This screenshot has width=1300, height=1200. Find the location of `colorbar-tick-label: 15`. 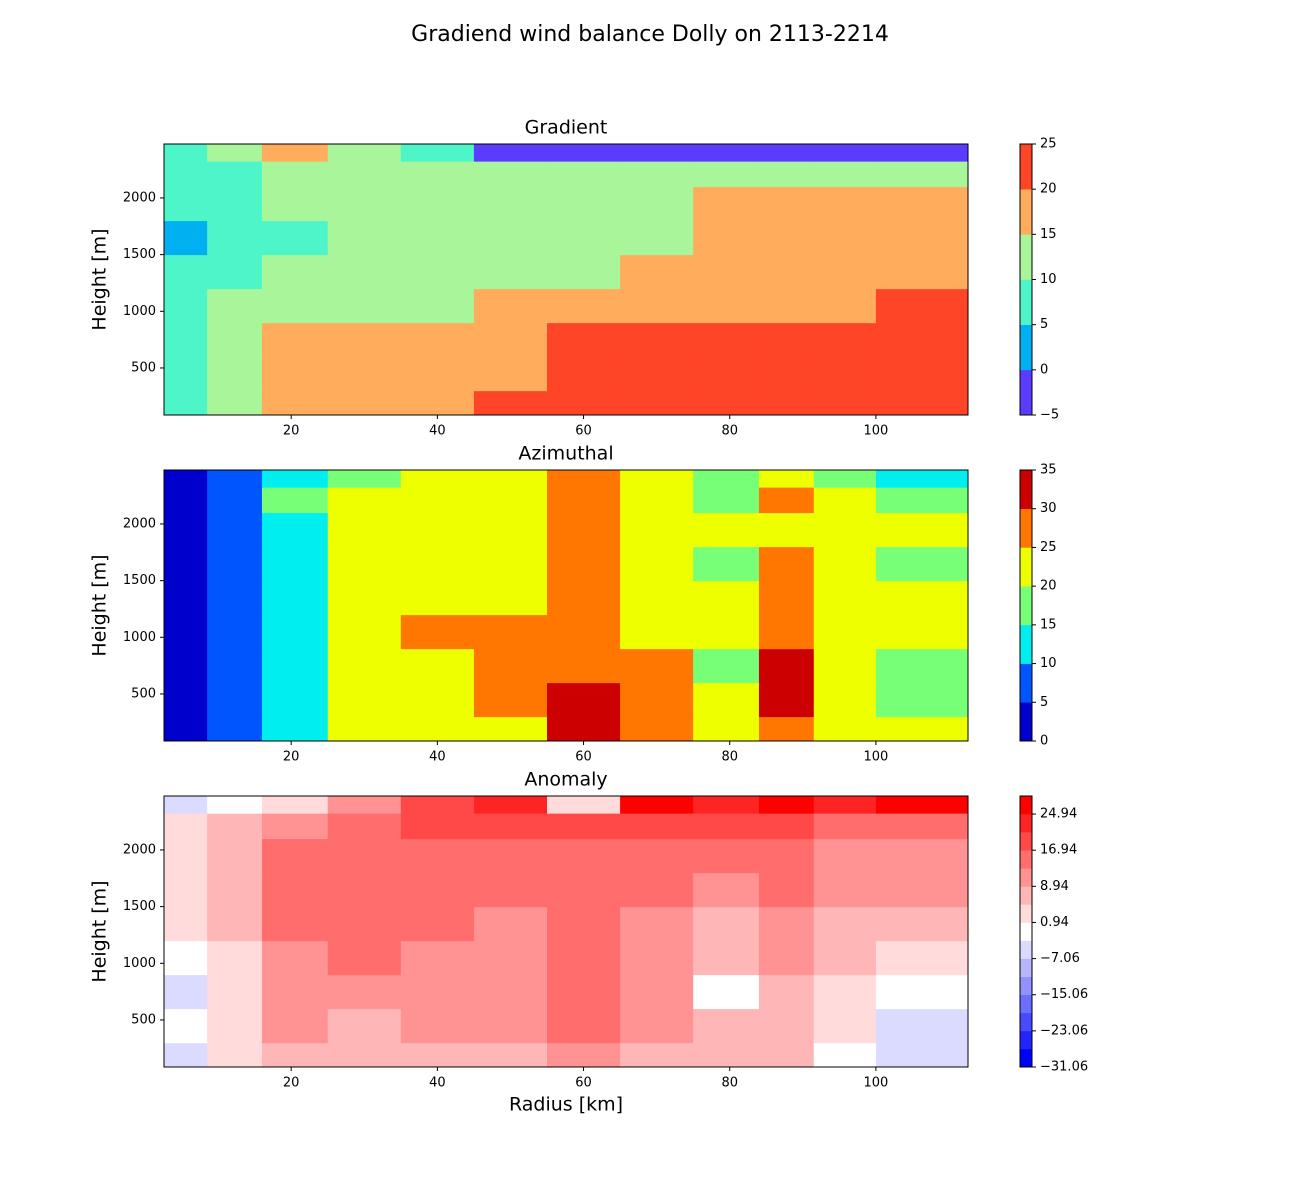

colorbar-tick-label: 15 is located at coordinates (1048, 234).